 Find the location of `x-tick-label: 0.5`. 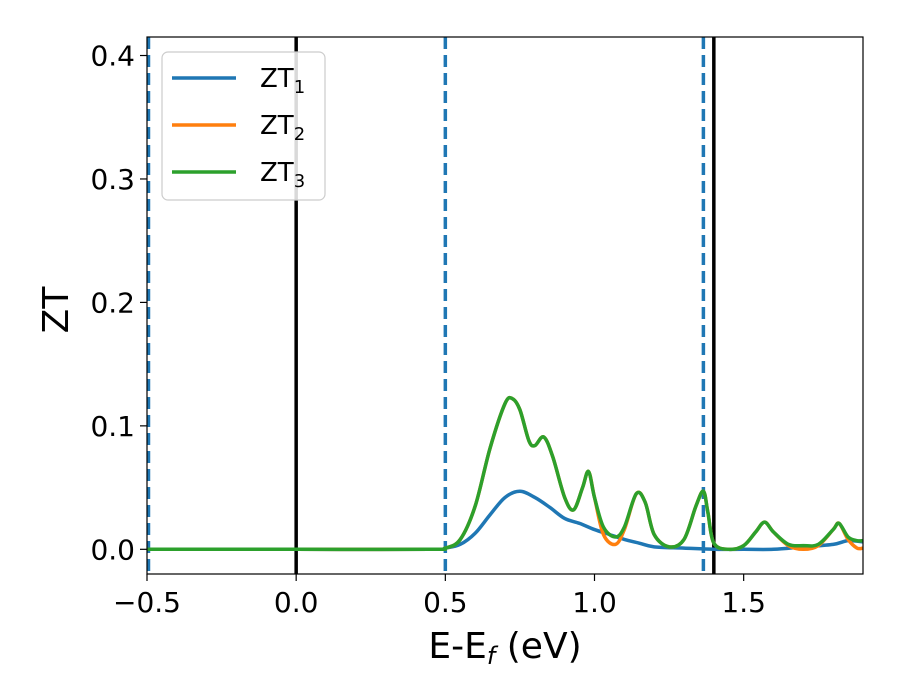

x-tick-label: 0.5 is located at coordinates (445, 602).